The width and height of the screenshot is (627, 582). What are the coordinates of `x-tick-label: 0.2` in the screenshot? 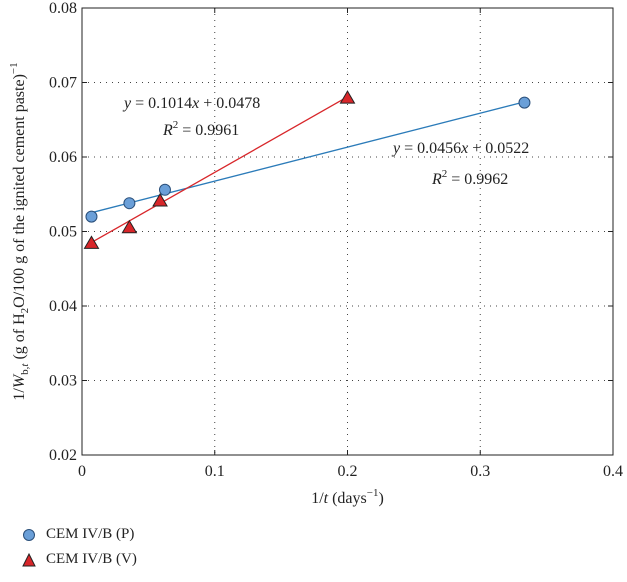 It's located at (348, 471).